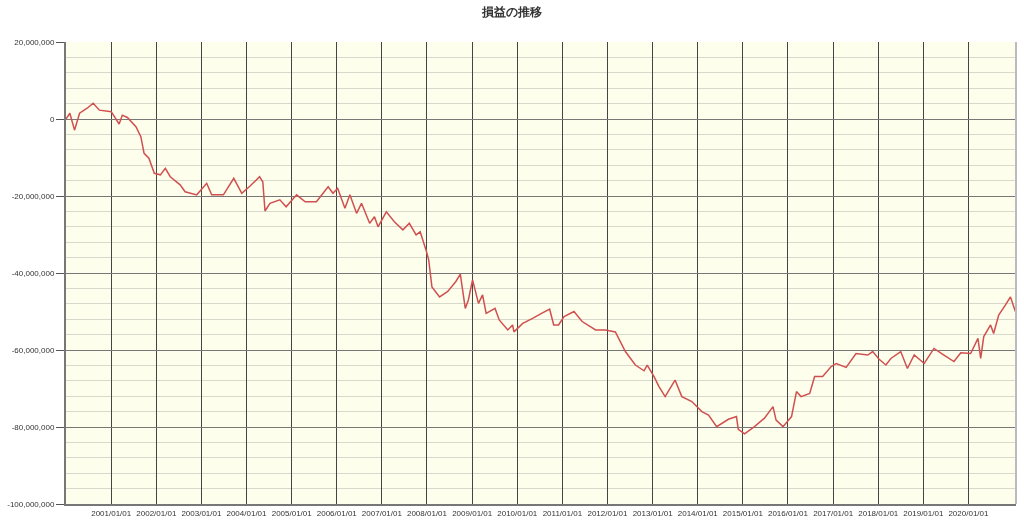 The image size is (1024, 522). What do you see at coordinates (517, 513) in the screenshot?
I see `x-tick-label: 2010/01/01` at bounding box center [517, 513].